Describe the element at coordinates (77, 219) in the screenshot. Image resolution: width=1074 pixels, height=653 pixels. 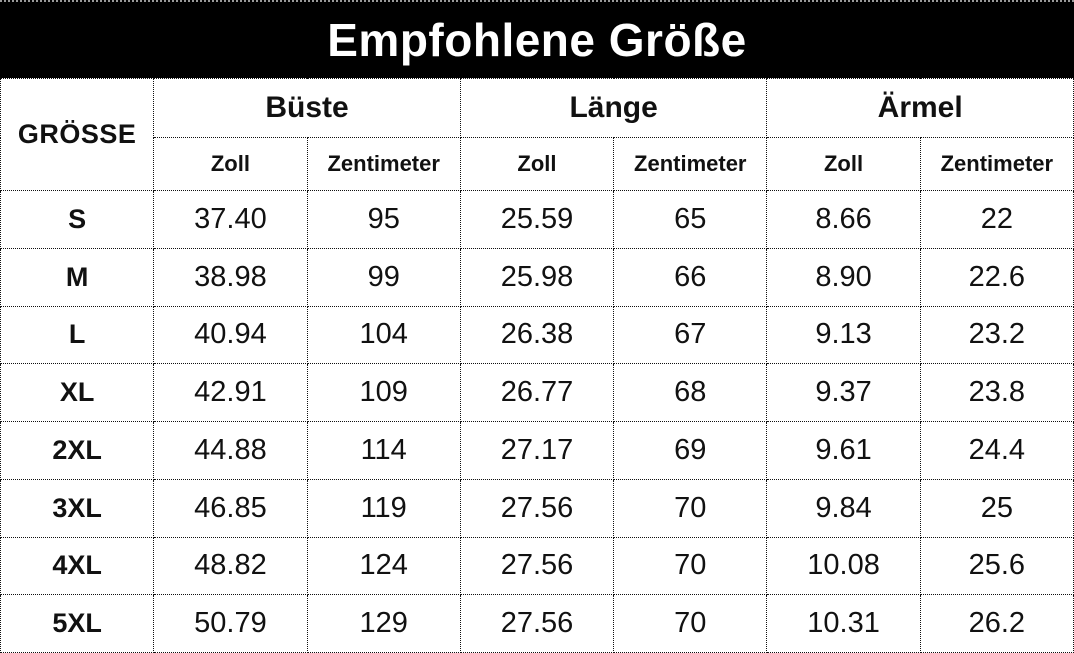
I see `size-cell: S` at that location.